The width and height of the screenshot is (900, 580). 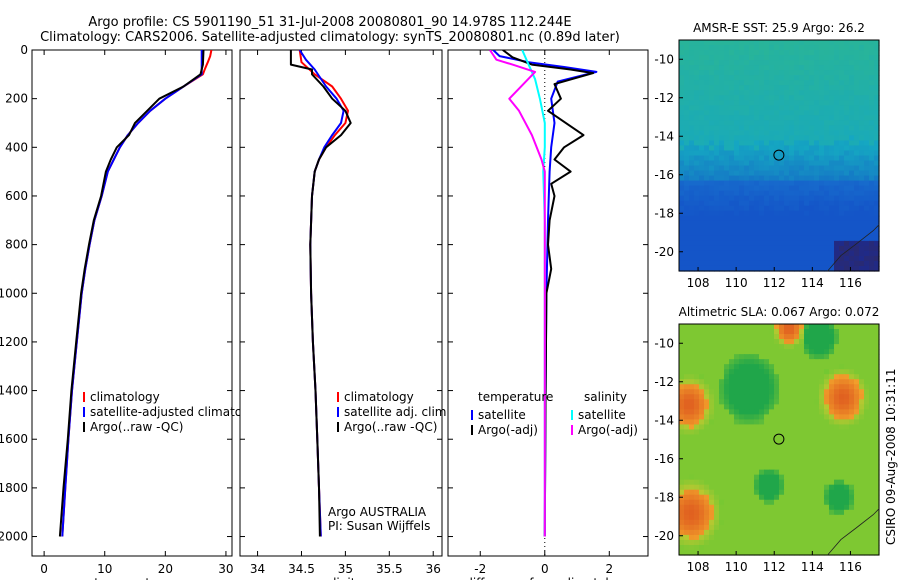 I want to click on amsr-sst-map-ytick-label: -12, so click(x=664, y=98).